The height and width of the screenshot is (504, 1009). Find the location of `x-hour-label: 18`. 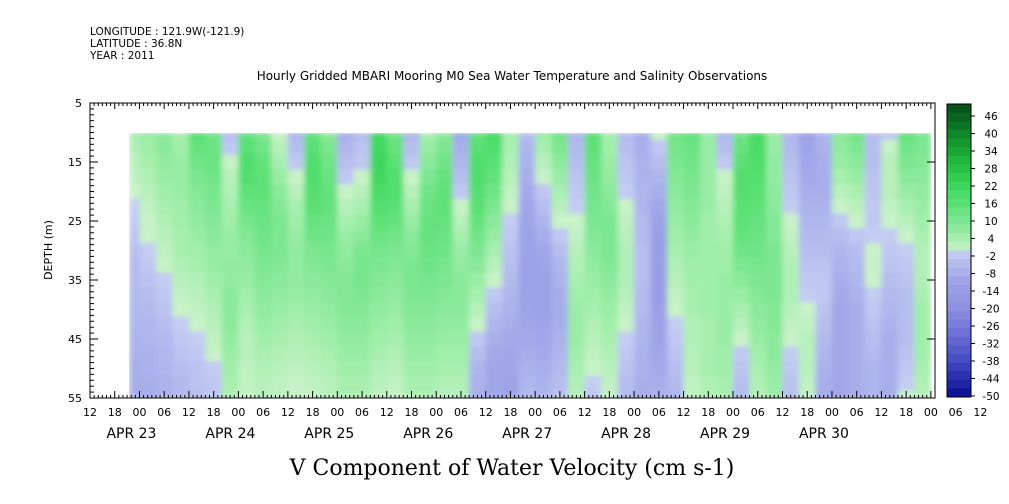

x-hour-label: 18 is located at coordinates (214, 412).